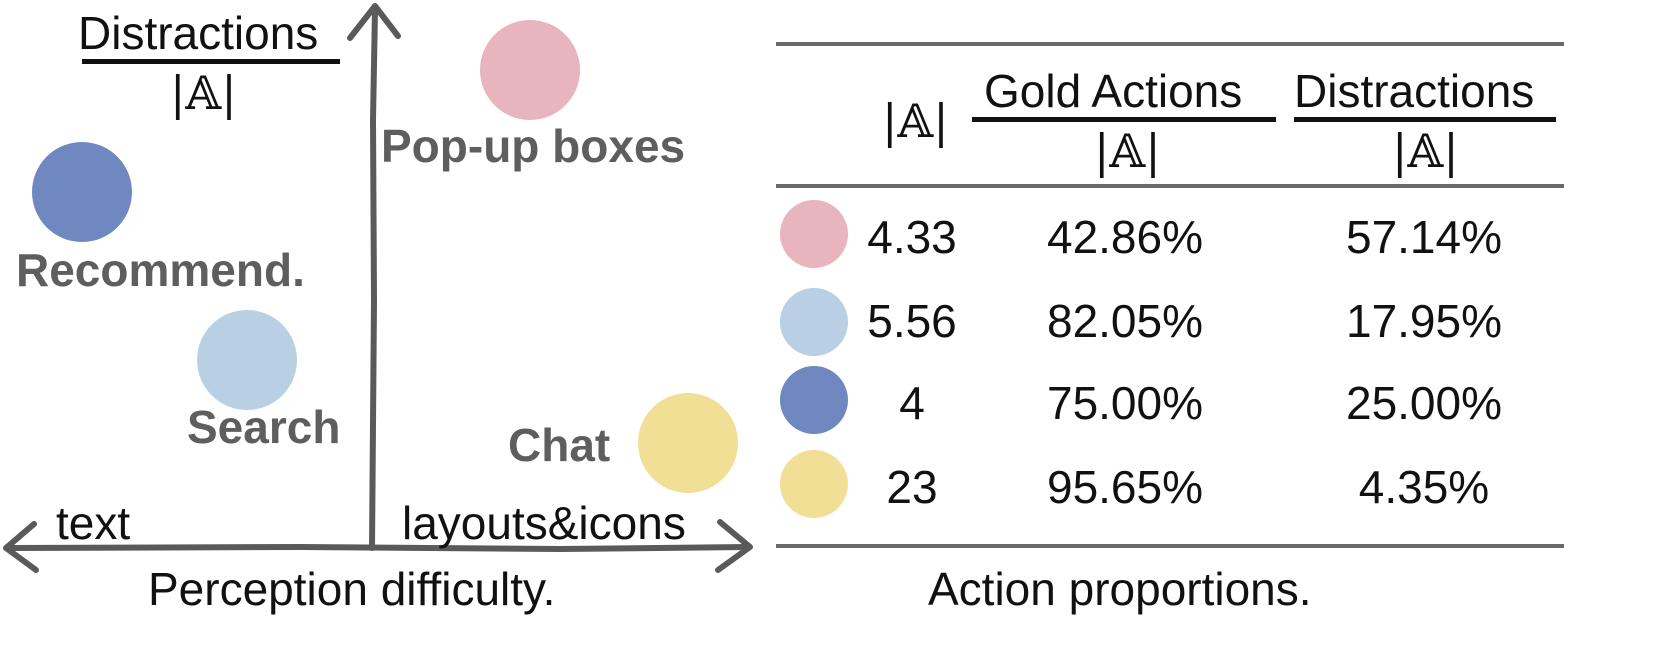  Describe the element at coordinates (544, 523) in the screenshot. I see `x-axis-right-label: layouts&icons` at that location.